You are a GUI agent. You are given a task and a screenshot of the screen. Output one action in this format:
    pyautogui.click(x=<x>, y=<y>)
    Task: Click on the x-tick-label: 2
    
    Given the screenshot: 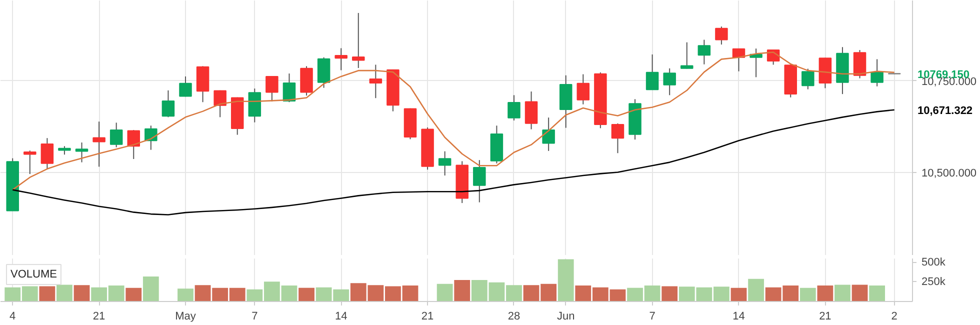 What is the action you would take?
    pyautogui.click(x=894, y=316)
    